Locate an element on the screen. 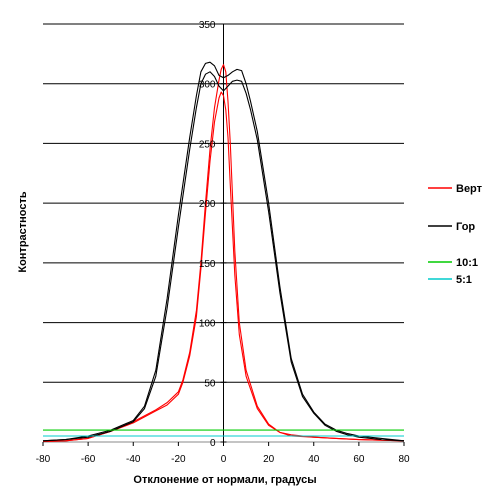 This screenshot has height=504, width=494. x-tick-label: -20 is located at coordinates (178, 459).